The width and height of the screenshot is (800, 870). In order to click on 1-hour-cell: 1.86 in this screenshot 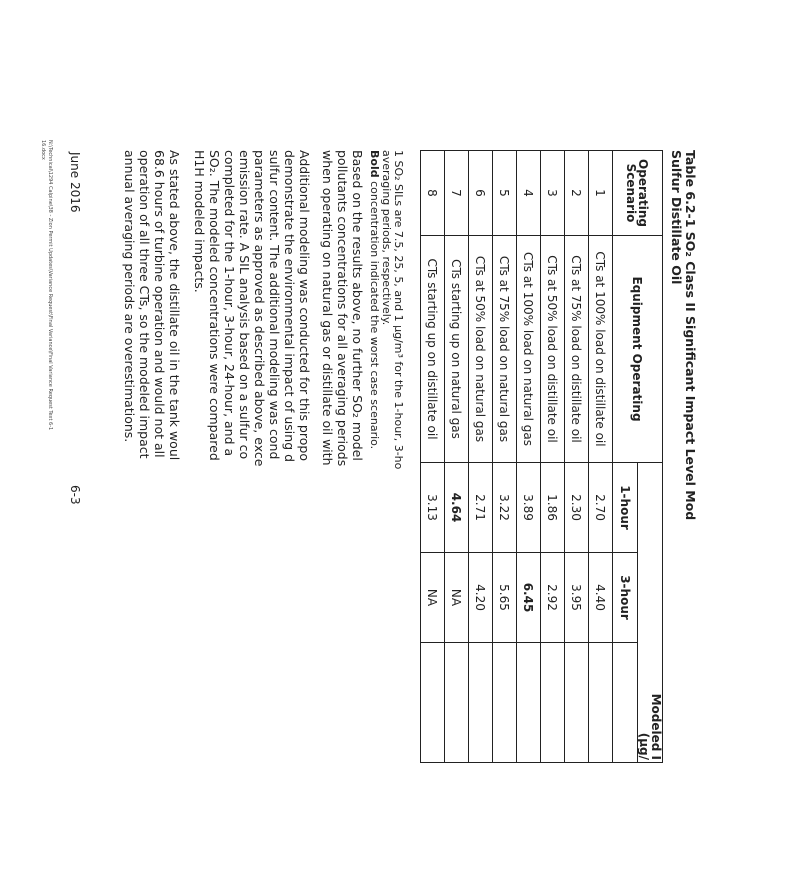, I will do `click(552, 507)`.